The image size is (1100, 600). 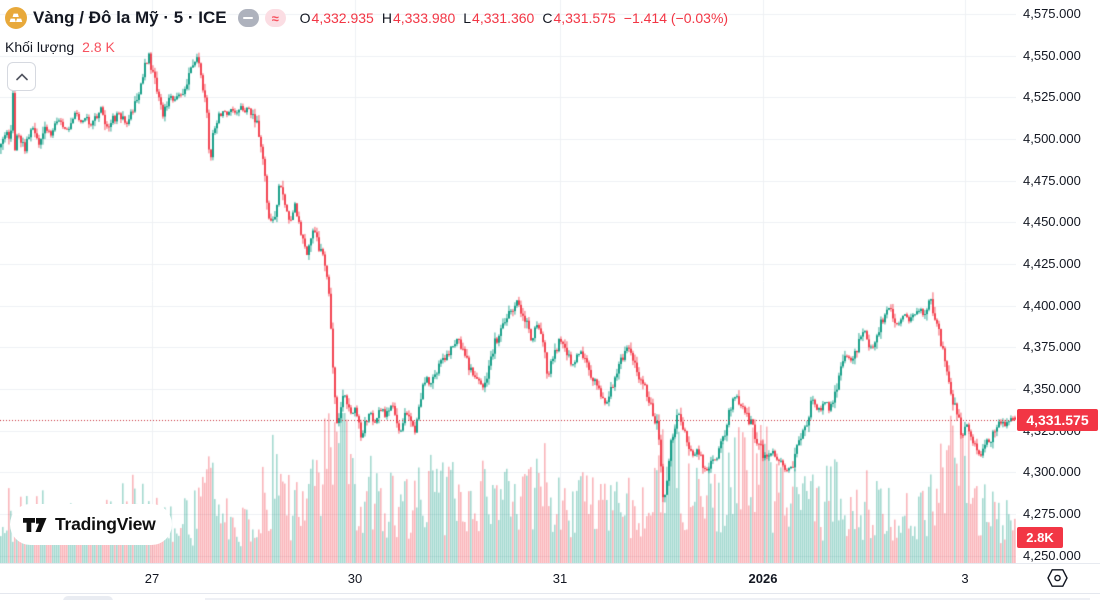 I want to click on price-axis-label: 4,250.000, so click(x=1052, y=555).